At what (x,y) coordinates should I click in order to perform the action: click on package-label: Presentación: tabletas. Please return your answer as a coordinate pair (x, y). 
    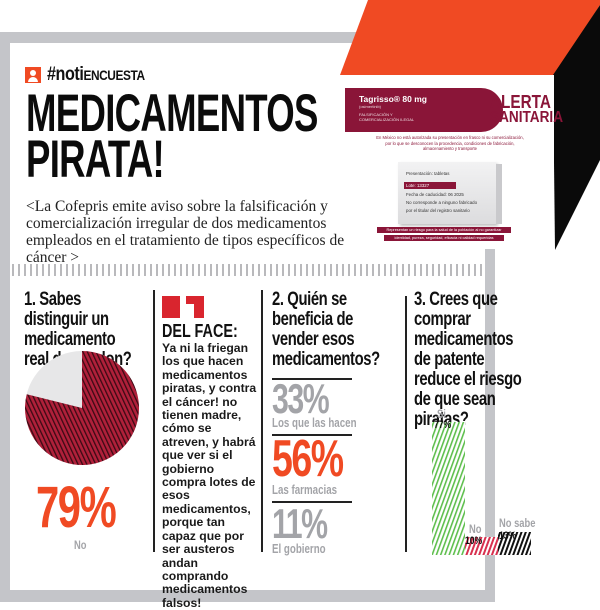
    Looking at the image, I should click on (428, 173).